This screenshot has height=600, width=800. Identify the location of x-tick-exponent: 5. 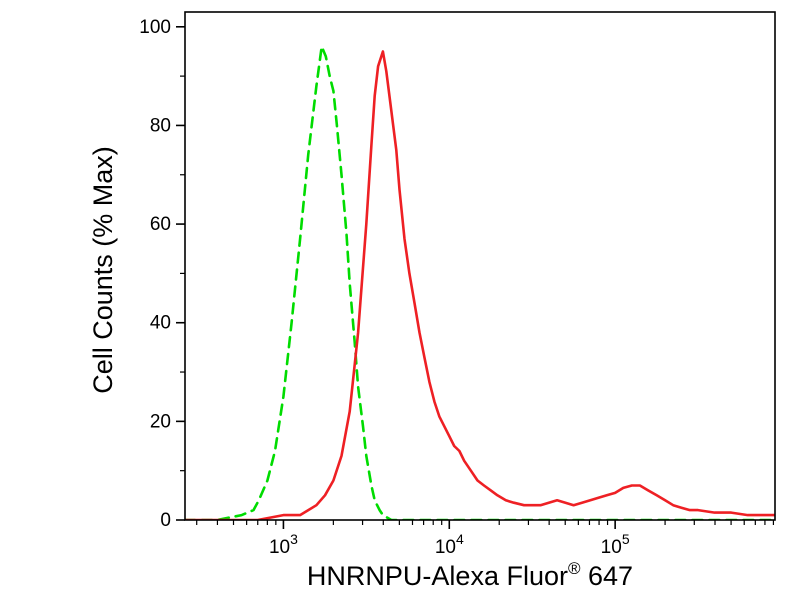
(626, 539).